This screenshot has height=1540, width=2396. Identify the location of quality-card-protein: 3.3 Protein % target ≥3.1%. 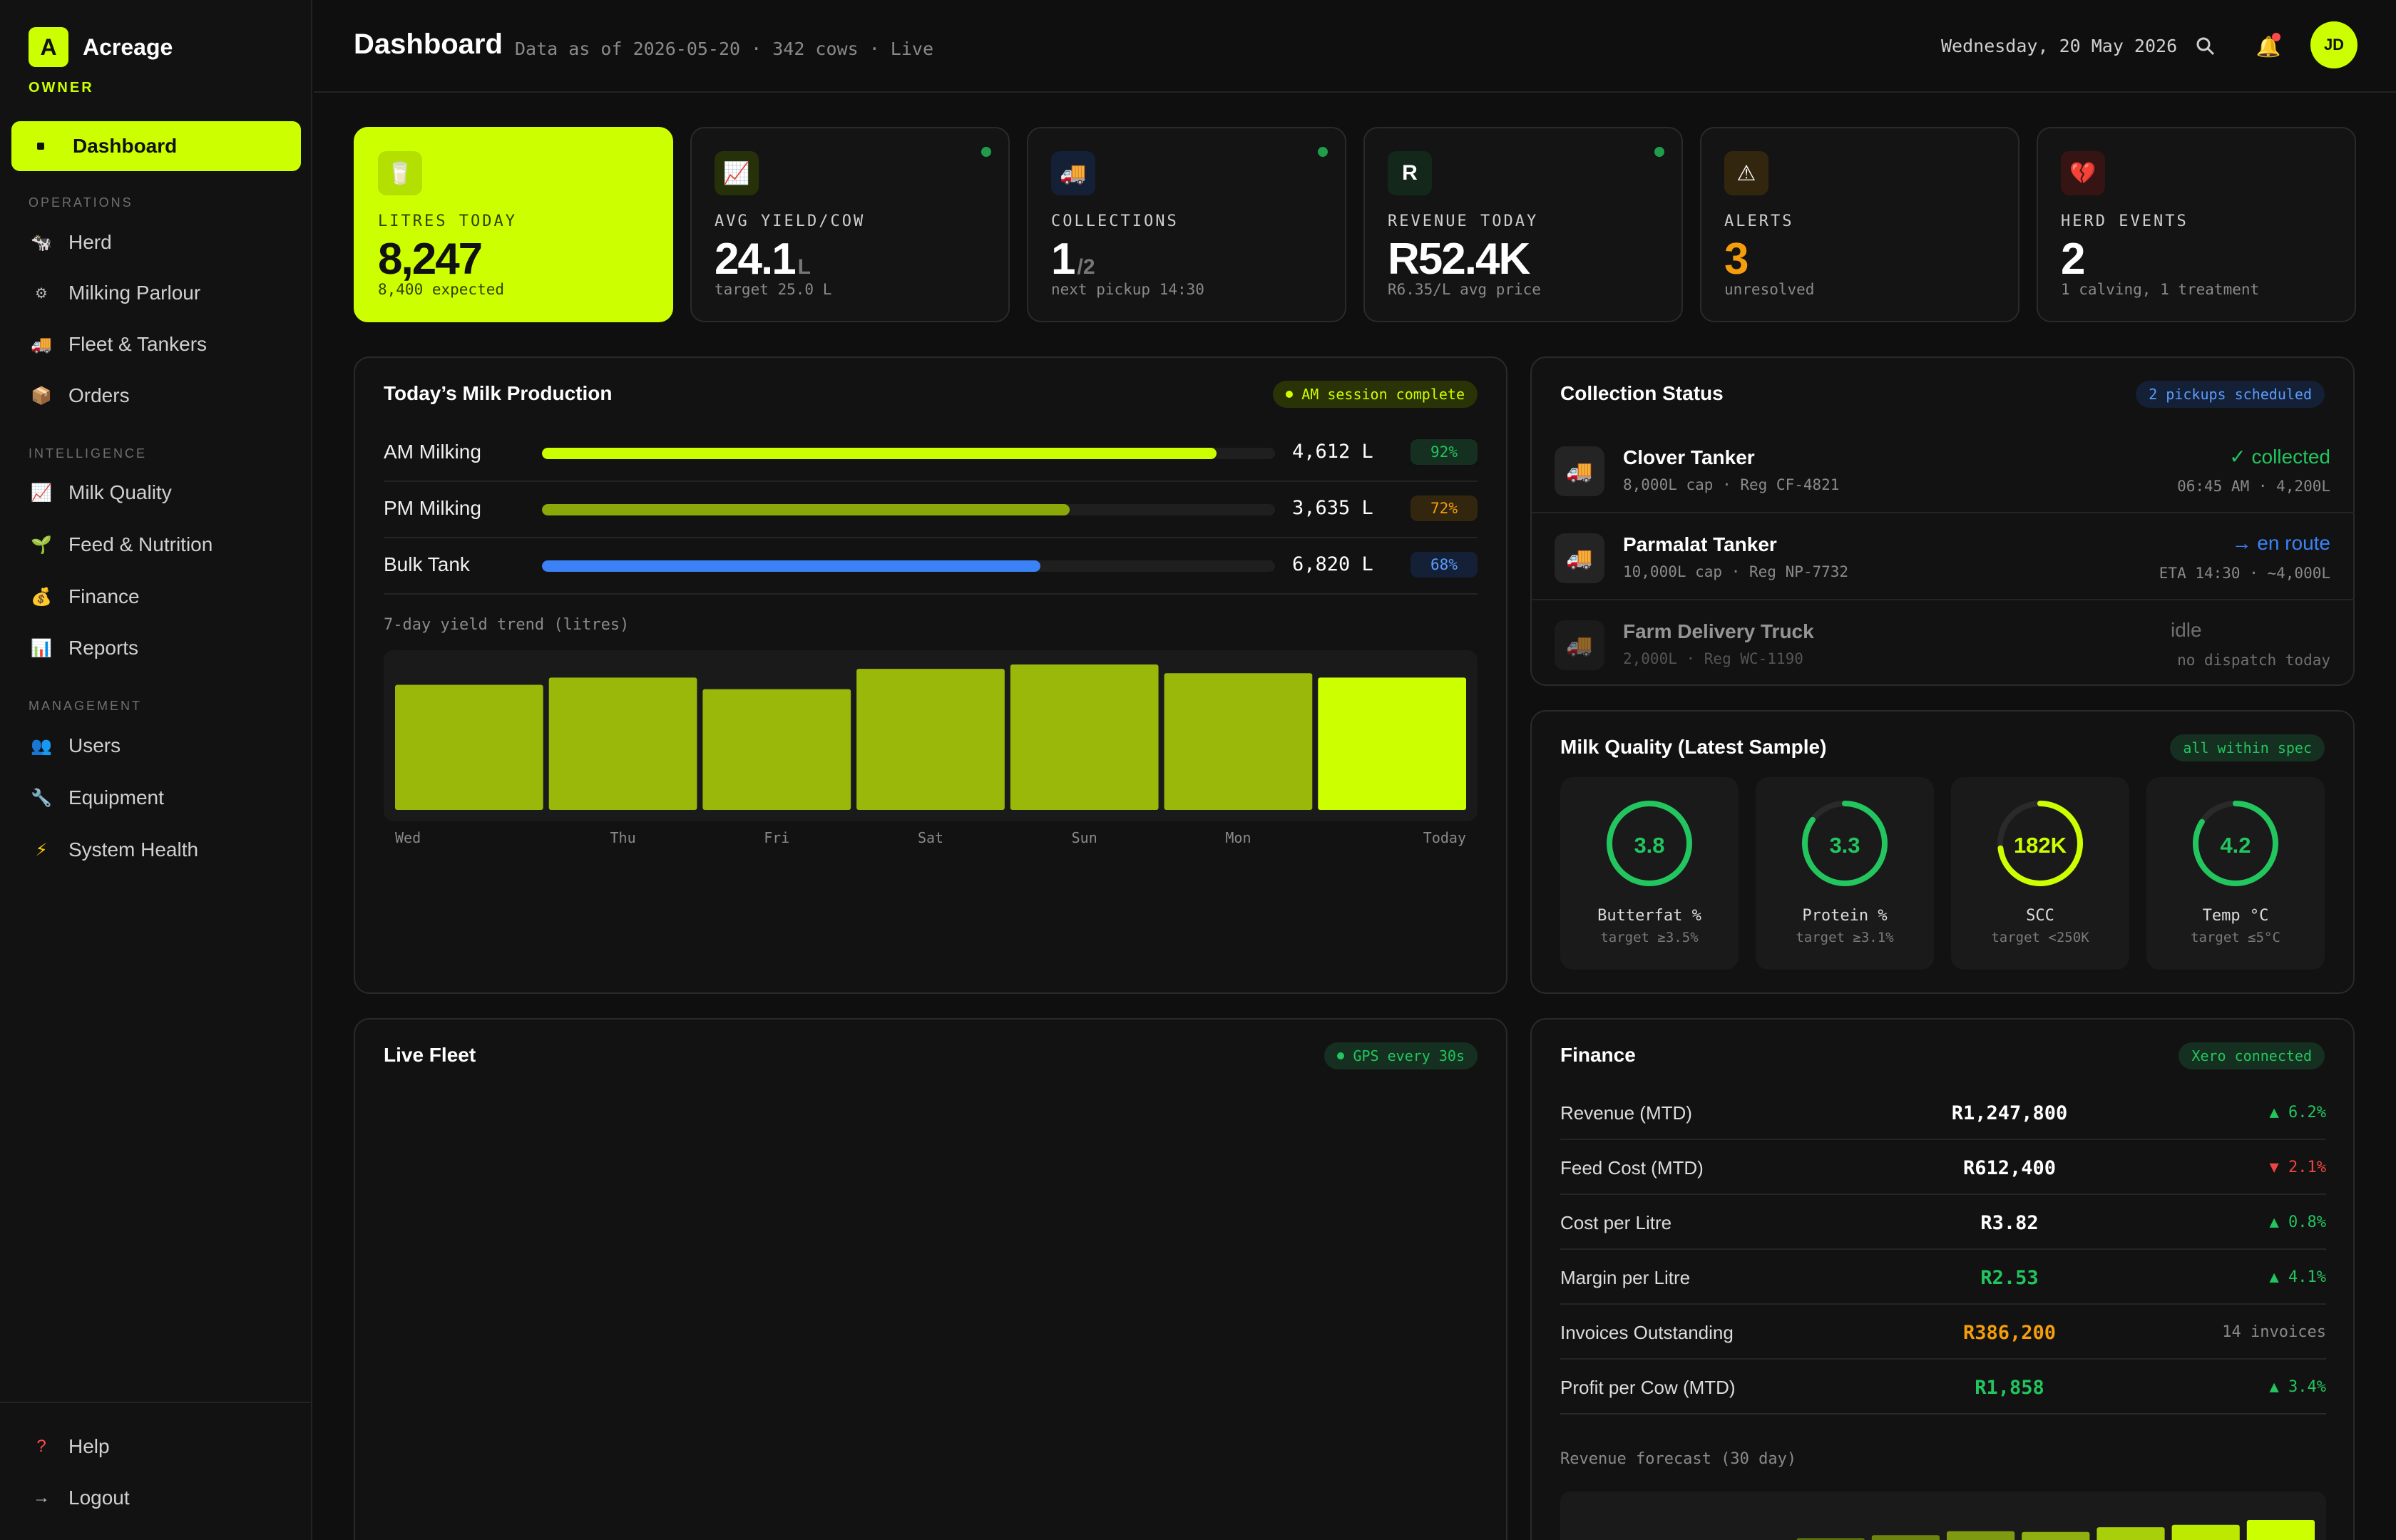
(1845, 873).